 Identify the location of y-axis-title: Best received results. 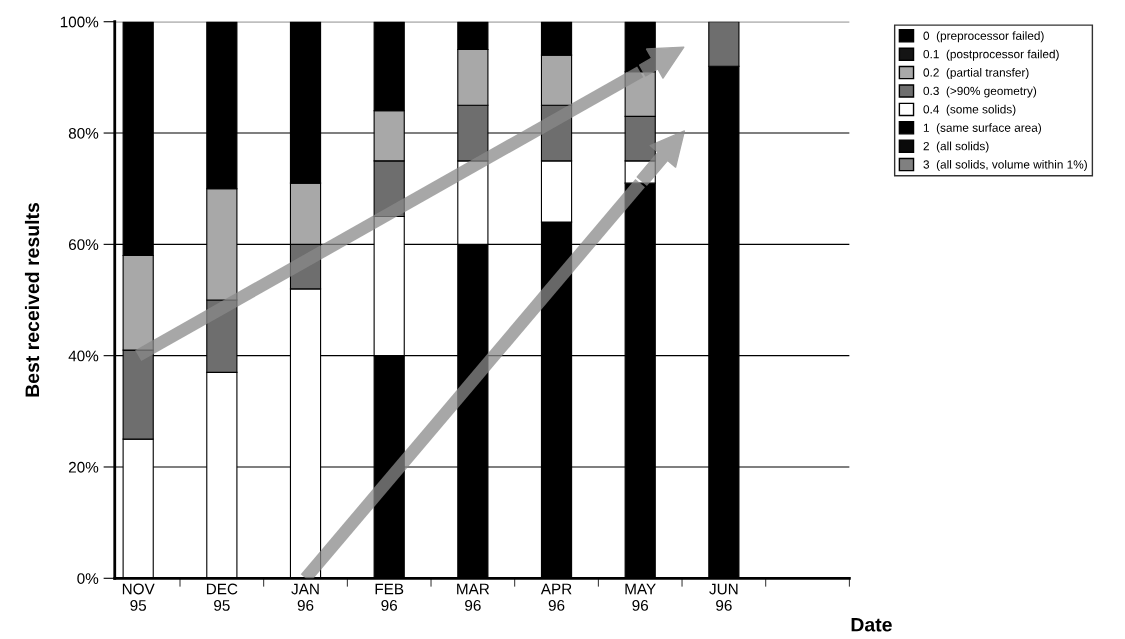
(32, 299).